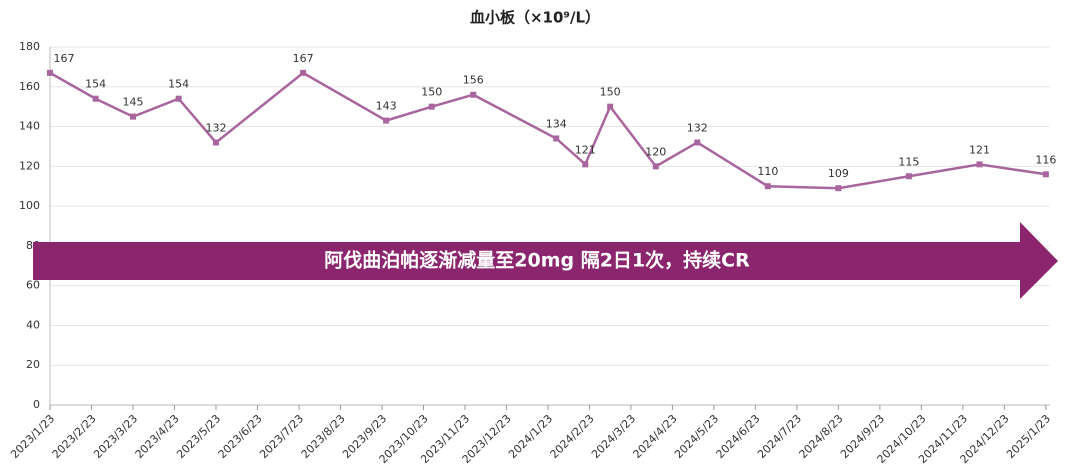 The height and width of the screenshot is (473, 1080). Describe the element at coordinates (281, 436) in the screenshot. I see `x-tick-label: 2023/7/23` at that location.